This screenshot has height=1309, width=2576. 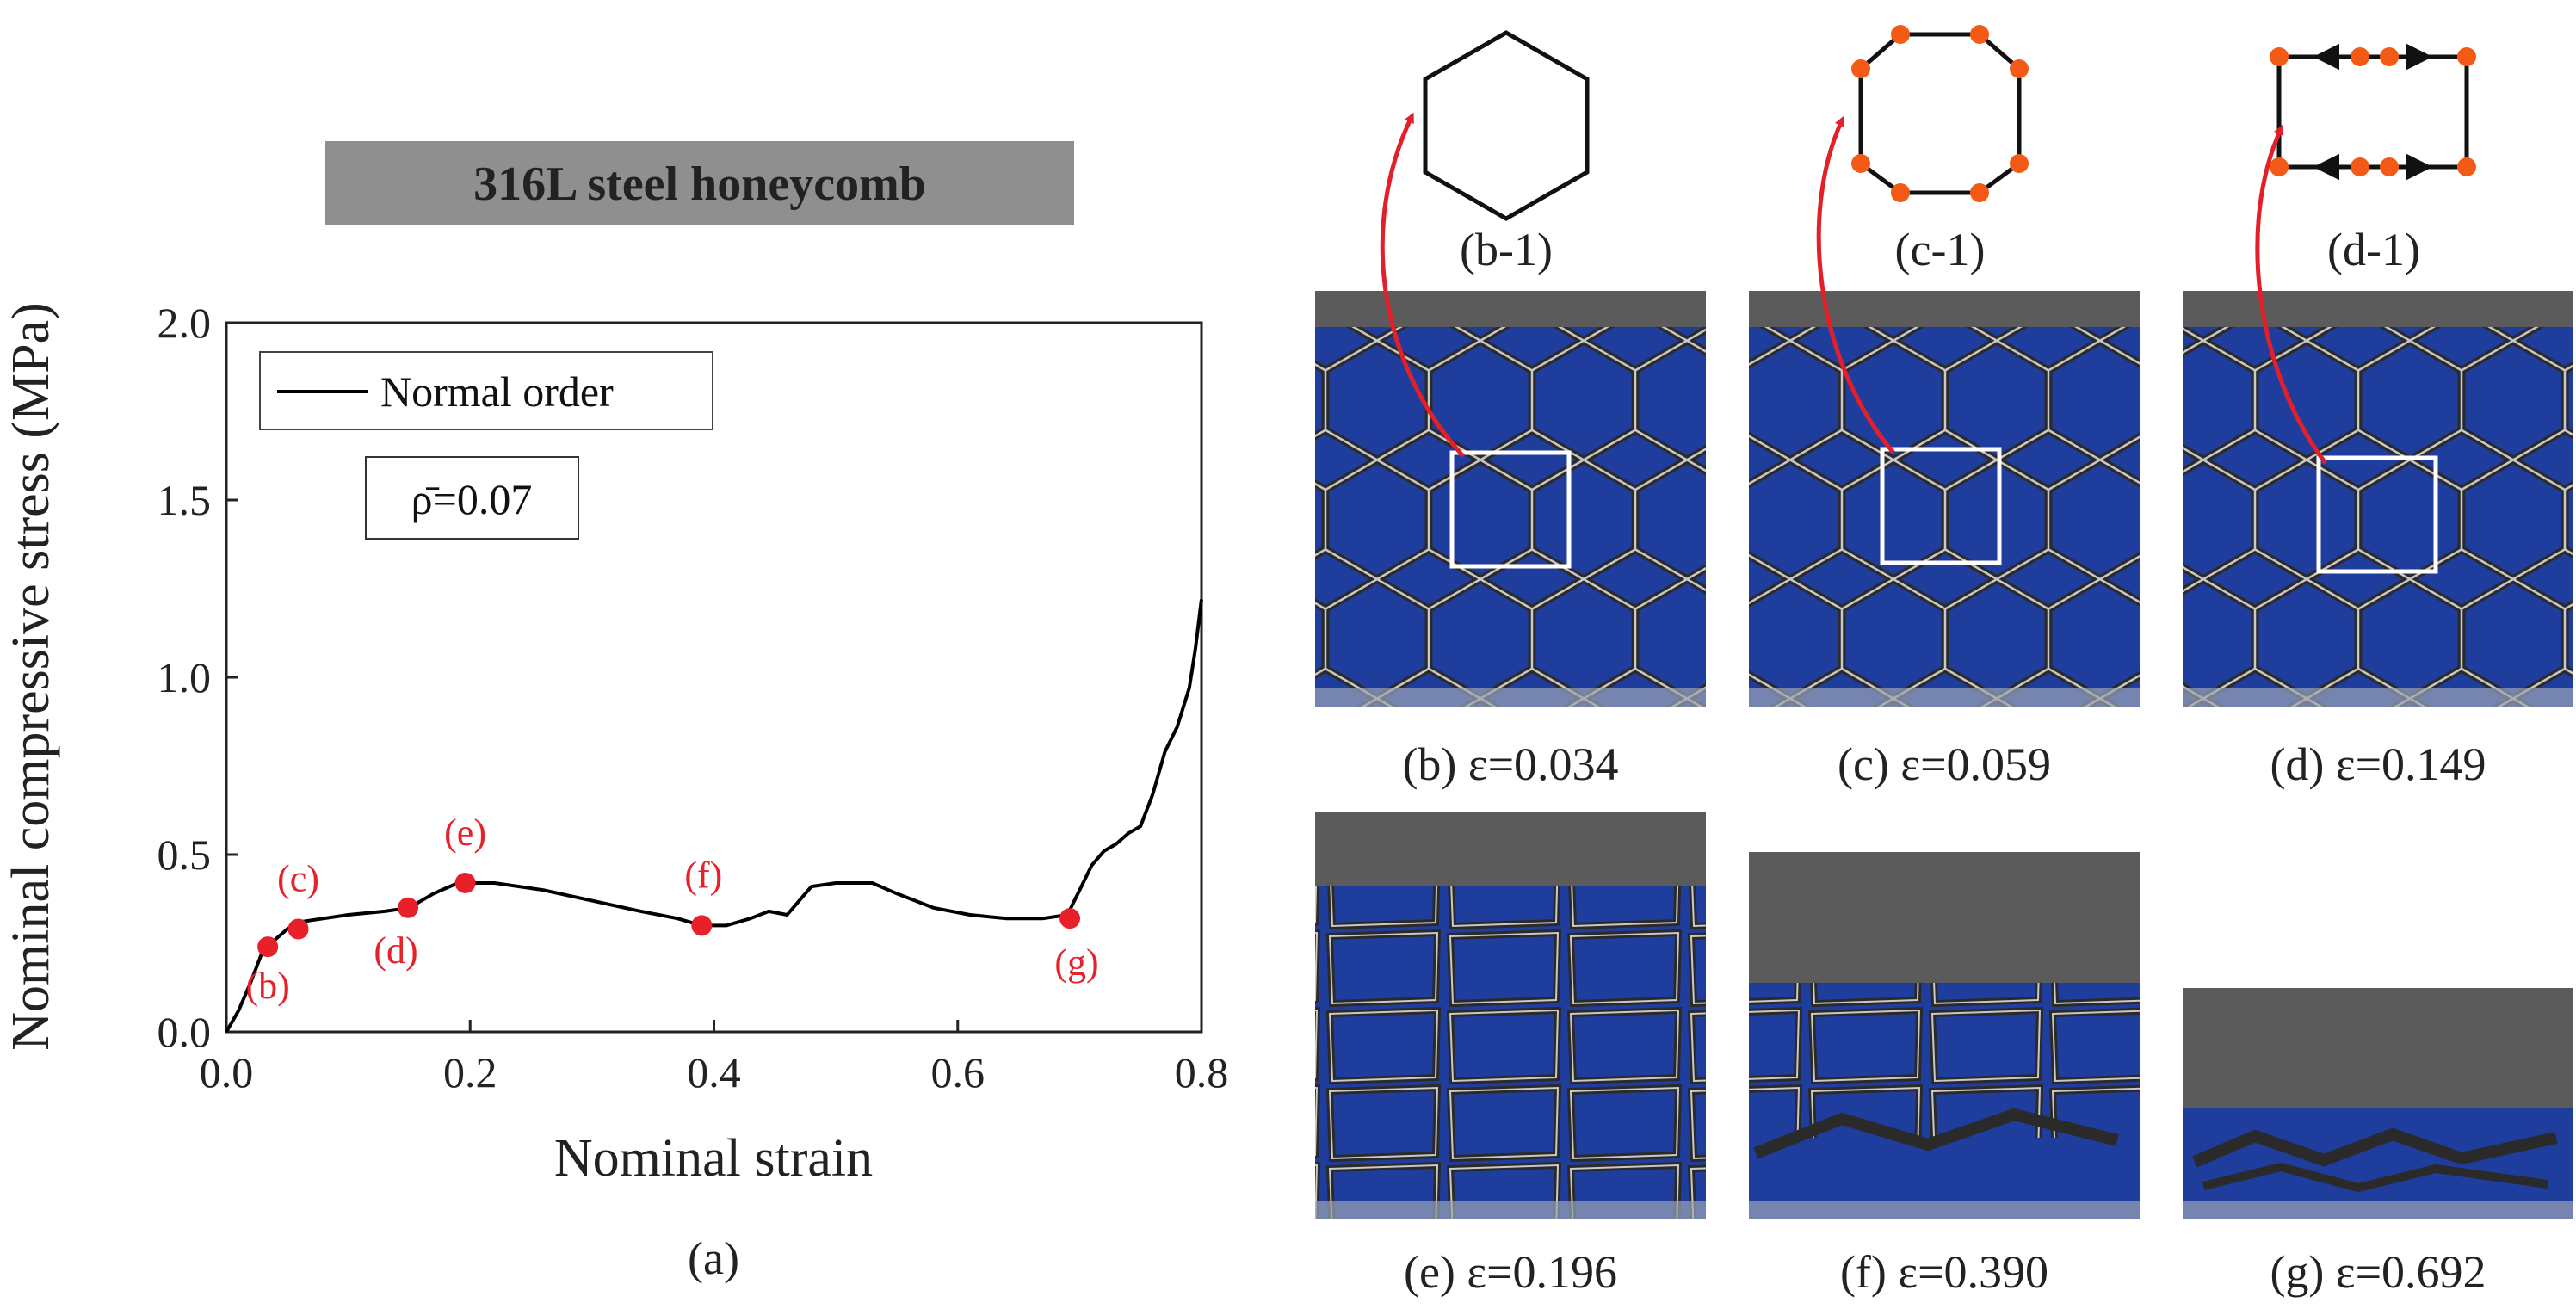 I want to click on x-tick-label-1: 0.2, so click(x=470, y=1072).